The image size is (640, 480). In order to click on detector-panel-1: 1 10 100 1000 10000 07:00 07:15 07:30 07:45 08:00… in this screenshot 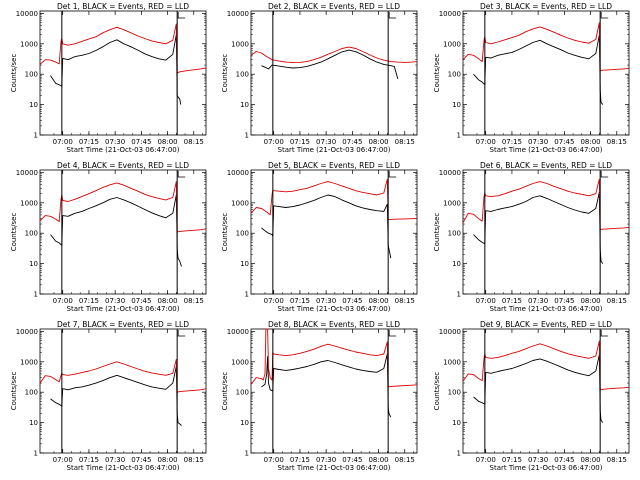, I will do `click(108, 78)`.